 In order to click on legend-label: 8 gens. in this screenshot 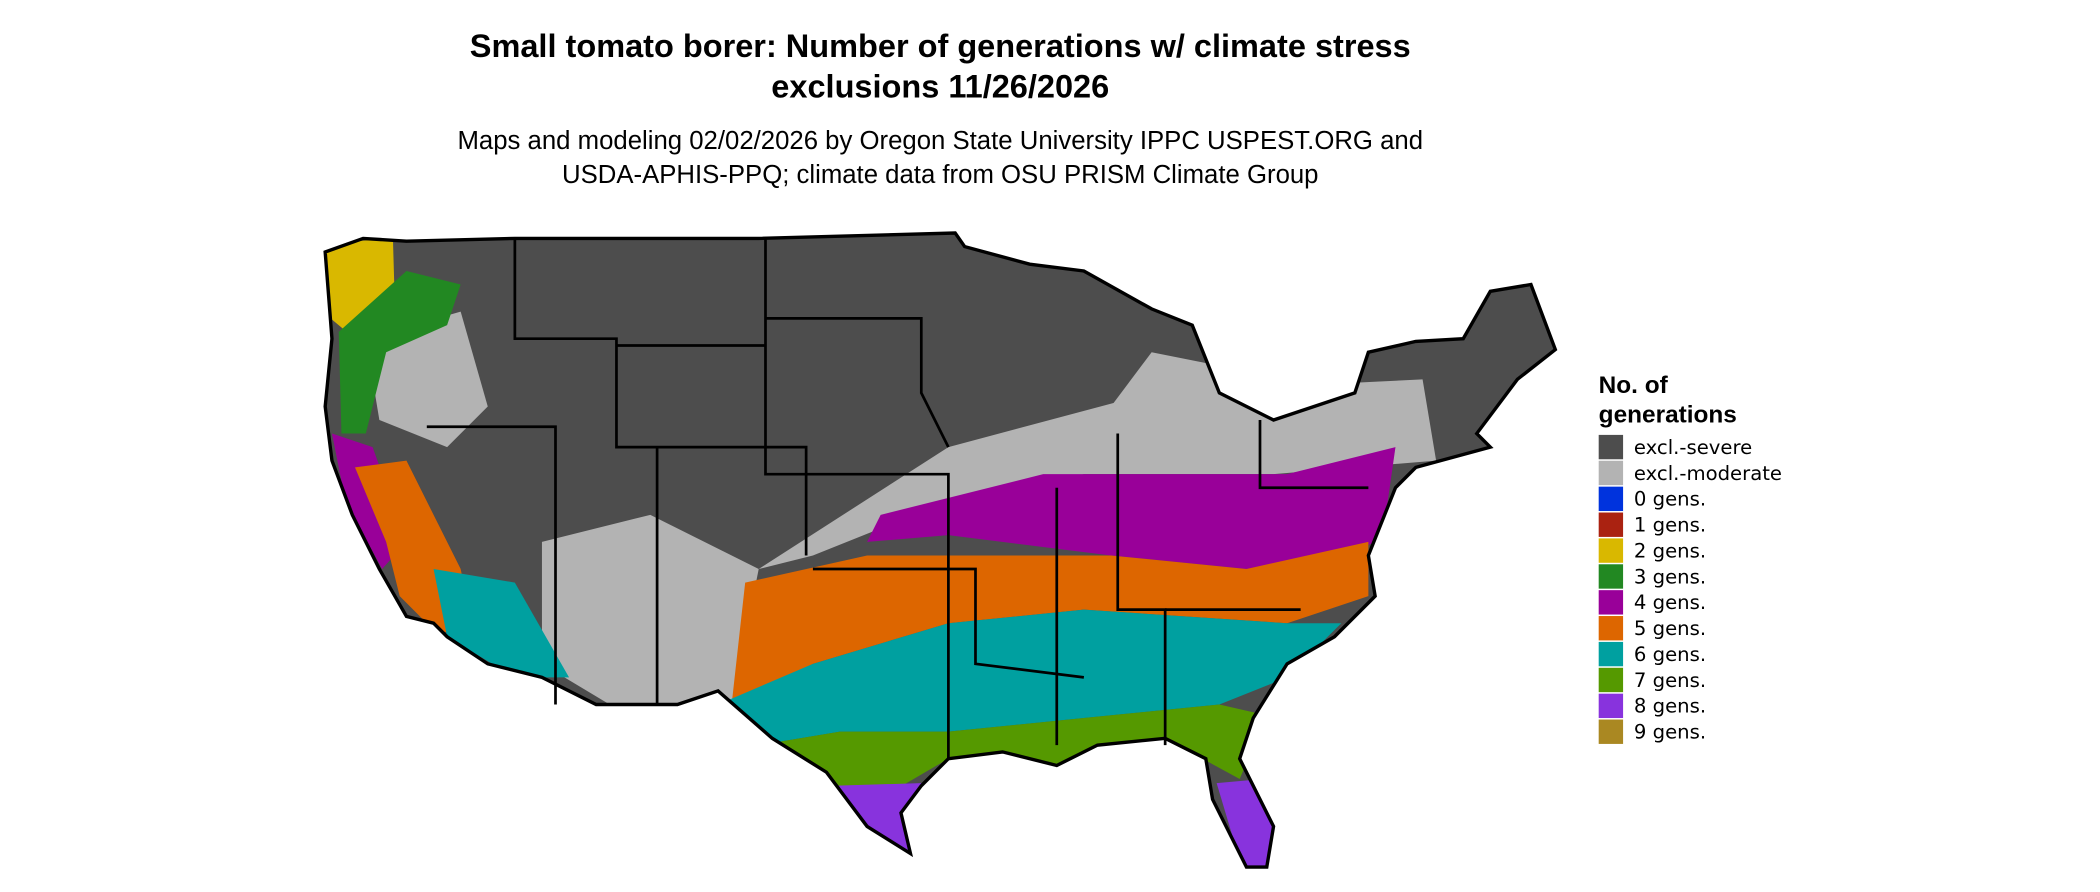, I will do `click(1670, 706)`.